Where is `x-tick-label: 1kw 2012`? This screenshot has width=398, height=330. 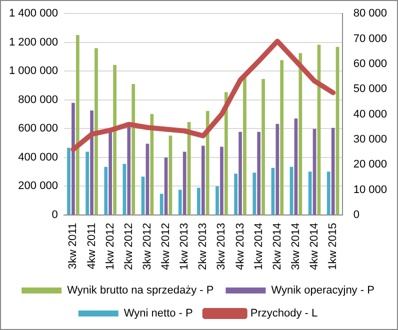
x-tick-label: 1kw 2012 is located at coordinates (110, 246).